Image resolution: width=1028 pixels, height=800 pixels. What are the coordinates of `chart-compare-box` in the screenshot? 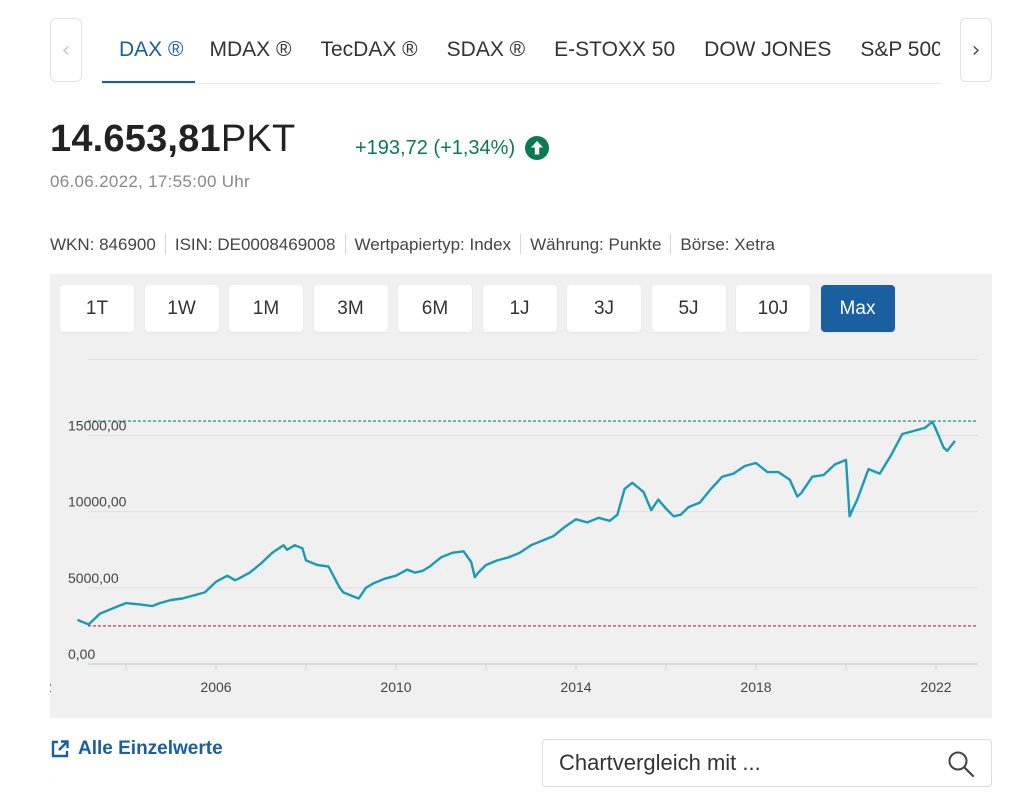 It's located at (767, 763).